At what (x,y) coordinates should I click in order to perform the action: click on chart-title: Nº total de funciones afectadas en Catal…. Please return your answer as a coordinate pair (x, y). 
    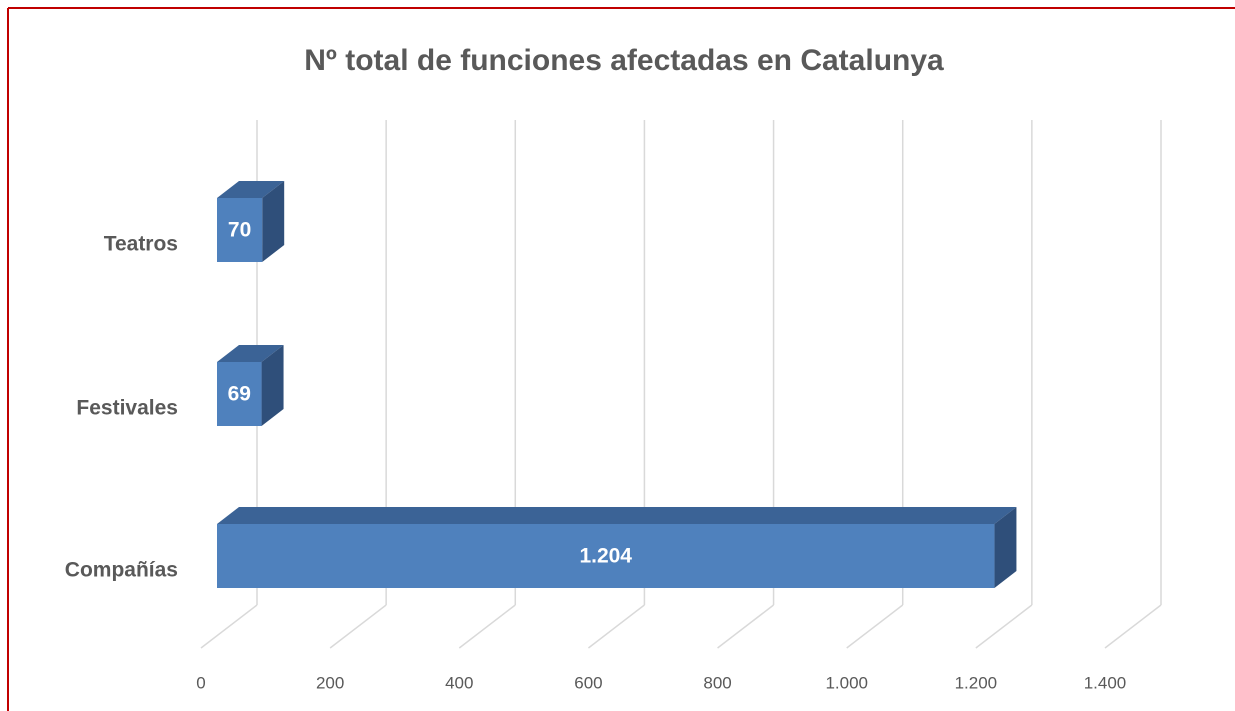
    Looking at the image, I should click on (624, 60).